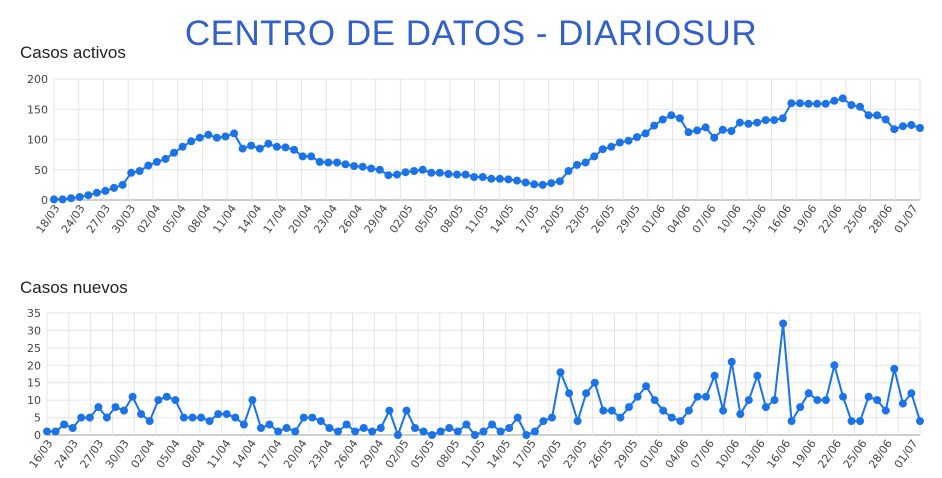 The image size is (942, 478). What do you see at coordinates (702, 453) in the screenshot?
I see `x-tick-label: 07/06` at bounding box center [702, 453].